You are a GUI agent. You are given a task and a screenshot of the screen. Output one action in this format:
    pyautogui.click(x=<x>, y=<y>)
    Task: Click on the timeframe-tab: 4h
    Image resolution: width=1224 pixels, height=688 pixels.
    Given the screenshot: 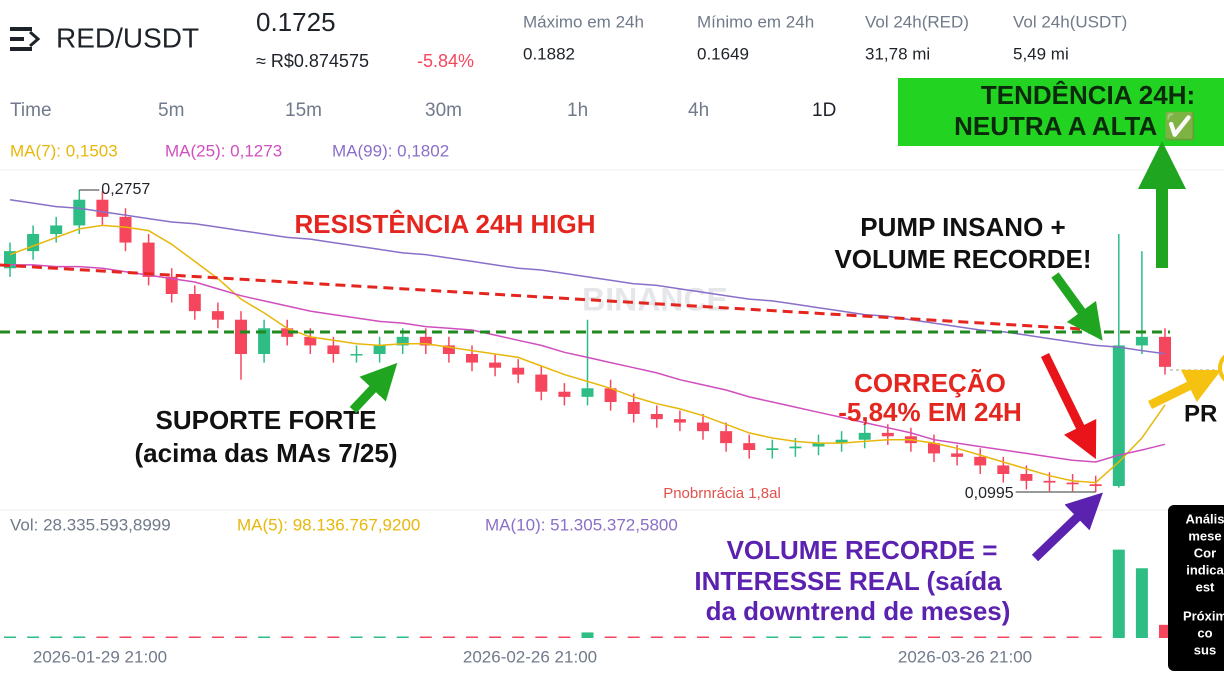 What is the action you would take?
    pyautogui.click(x=698, y=110)
    